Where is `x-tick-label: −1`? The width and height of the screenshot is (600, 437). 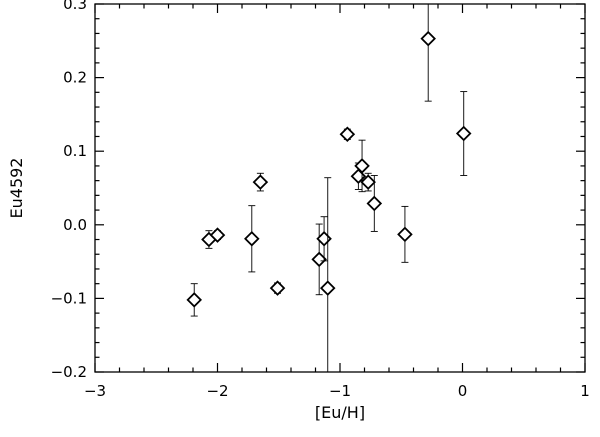 x-tick-label: −1 is located at coordinates (340, 391).